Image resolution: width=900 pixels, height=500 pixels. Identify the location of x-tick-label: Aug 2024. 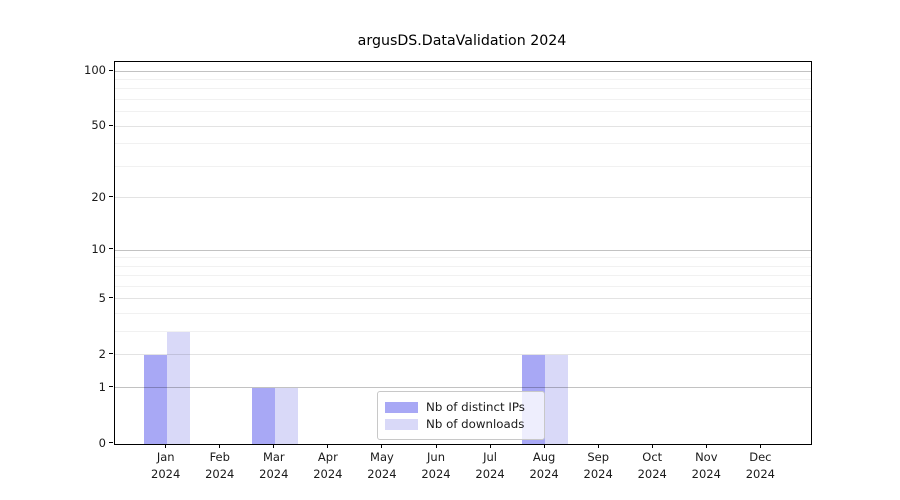
(544, 465).